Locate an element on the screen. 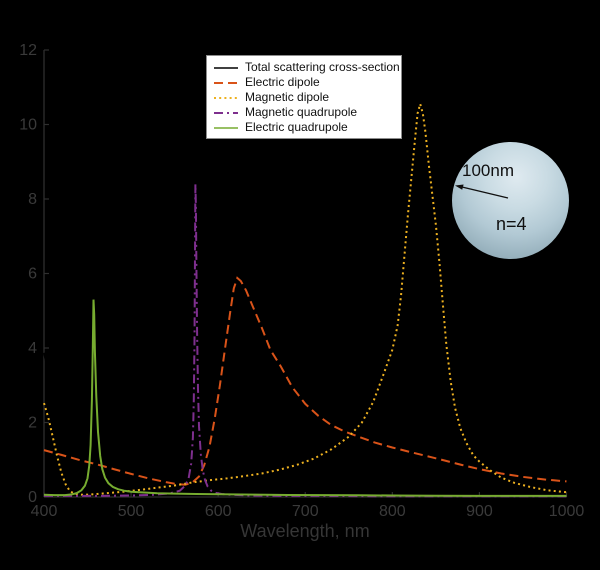 This screenshot has width=600, height=570. legend-entry-magnetic-dipole: Magnetic dipole is located at coordinates (304, 97).